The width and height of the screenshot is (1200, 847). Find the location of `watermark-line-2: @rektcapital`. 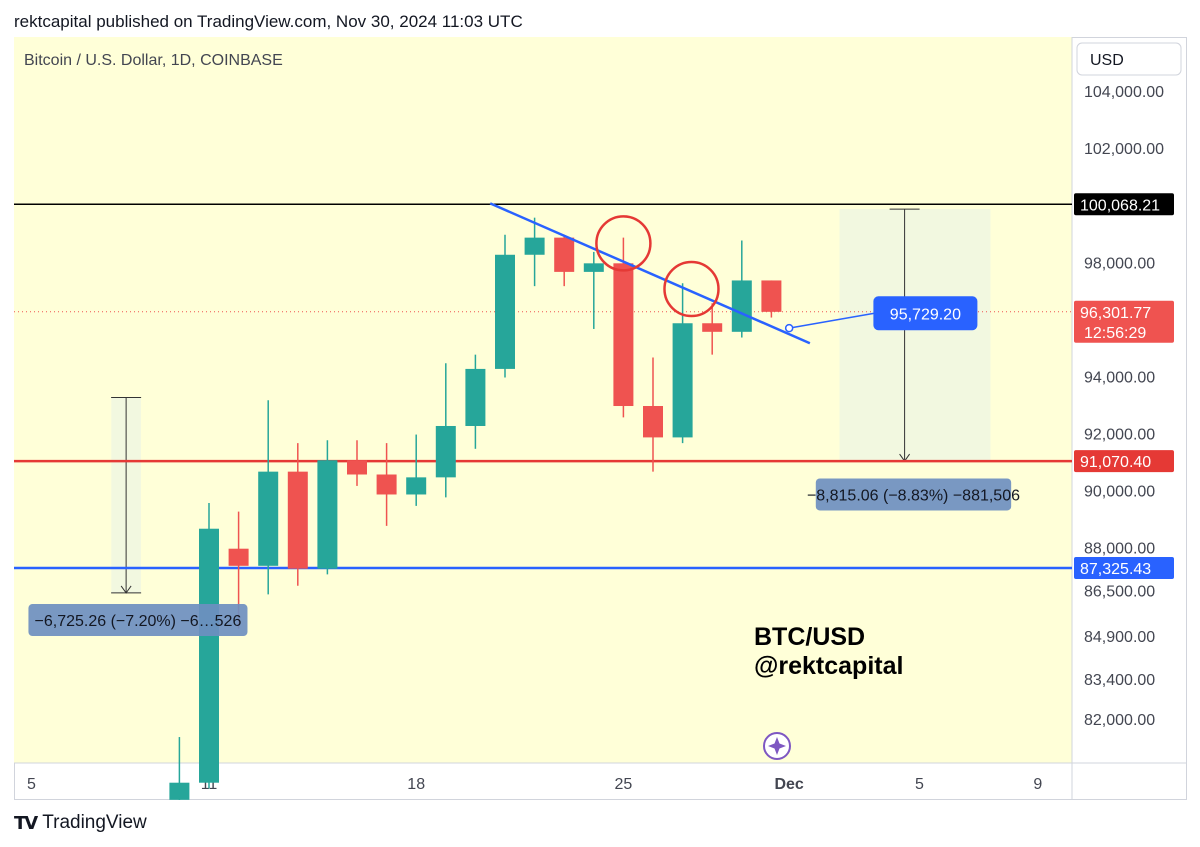

watermark-line-2: @rektcapital is located at coordinates (828, 666).